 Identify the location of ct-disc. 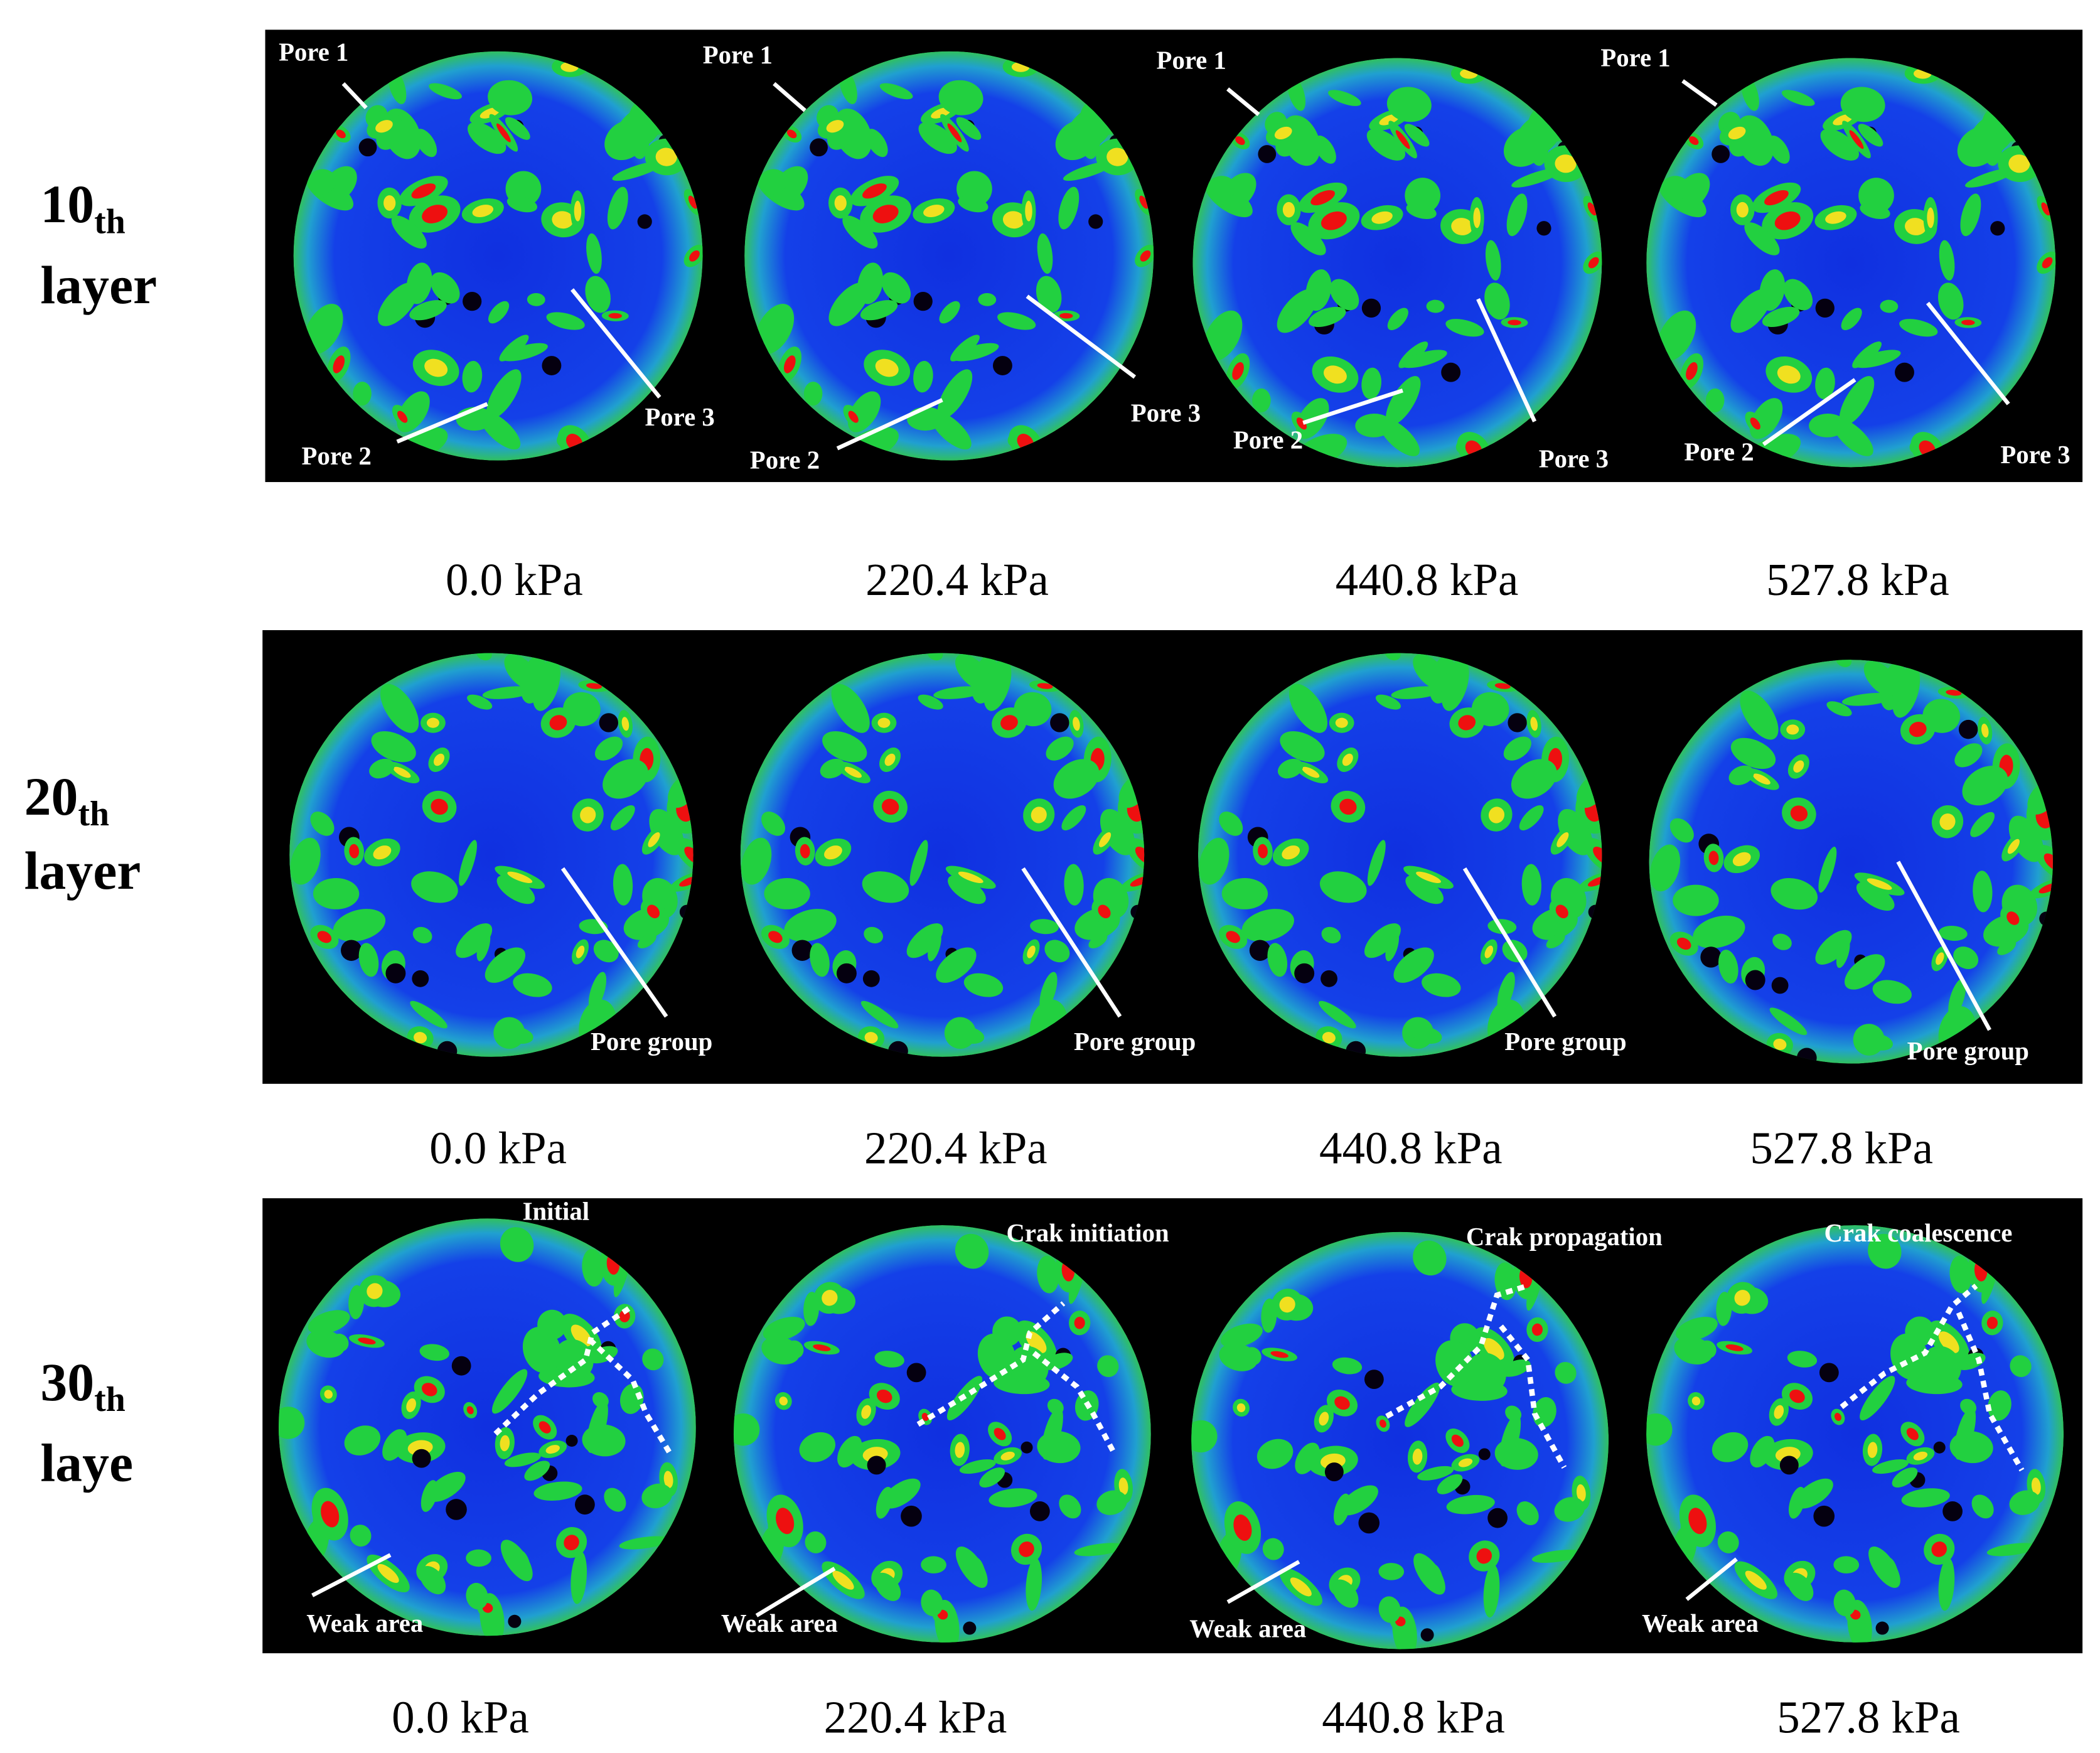
(487, 1427).